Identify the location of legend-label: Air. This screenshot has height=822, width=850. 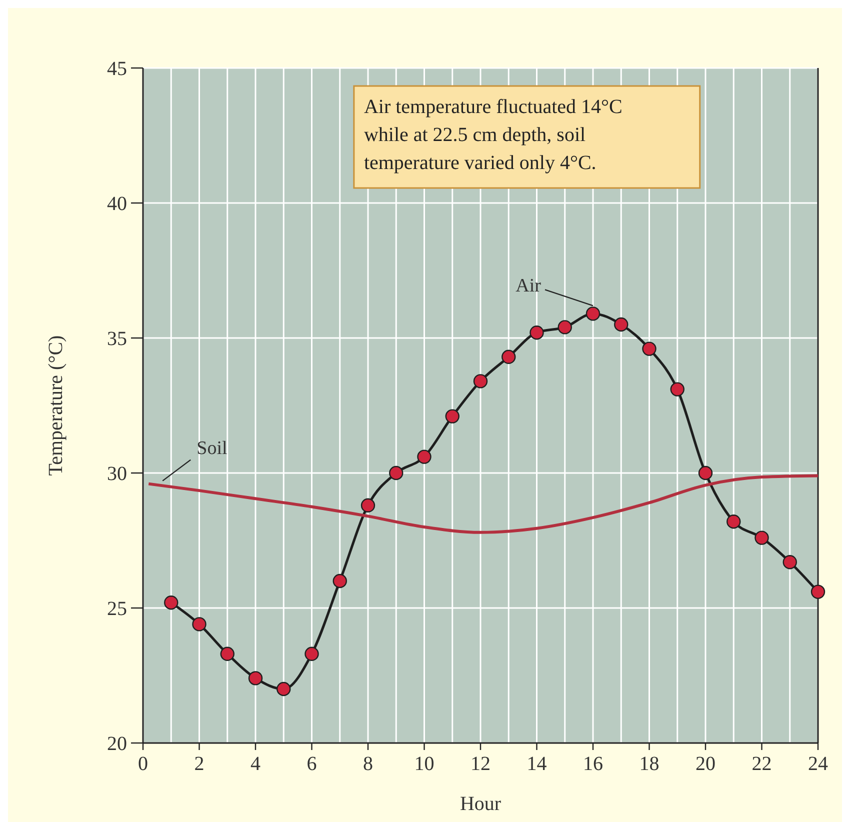
(529, 286).